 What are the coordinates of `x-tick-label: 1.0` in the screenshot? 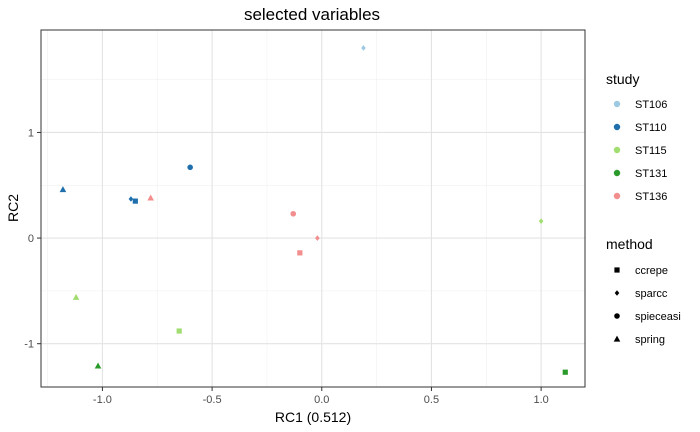 It's located at (540, 400).